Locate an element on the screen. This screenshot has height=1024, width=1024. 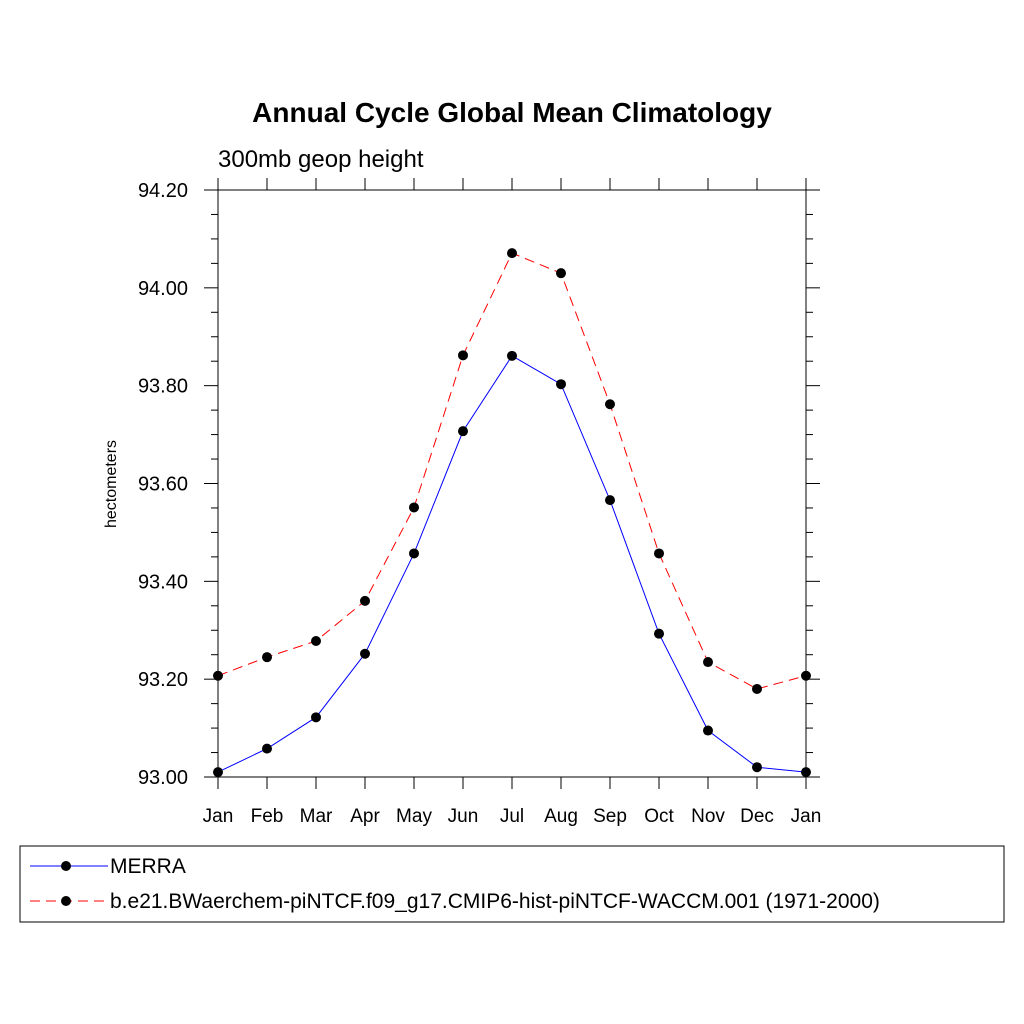
y-tick-label: 94.00 is located at coordinates (163, 289).